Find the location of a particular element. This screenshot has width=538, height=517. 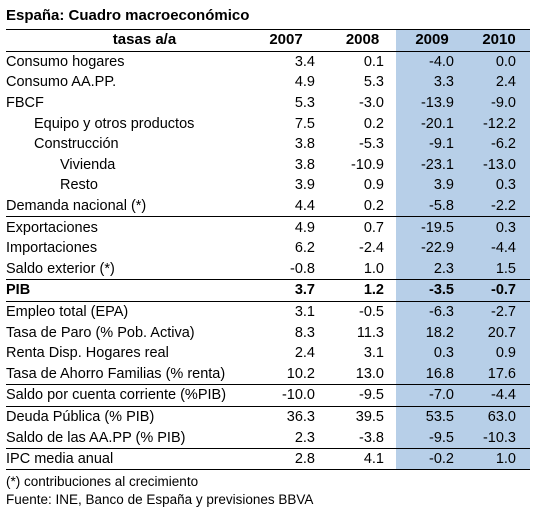

cell-2007: 3.7 is located at coordinates (286, 290).